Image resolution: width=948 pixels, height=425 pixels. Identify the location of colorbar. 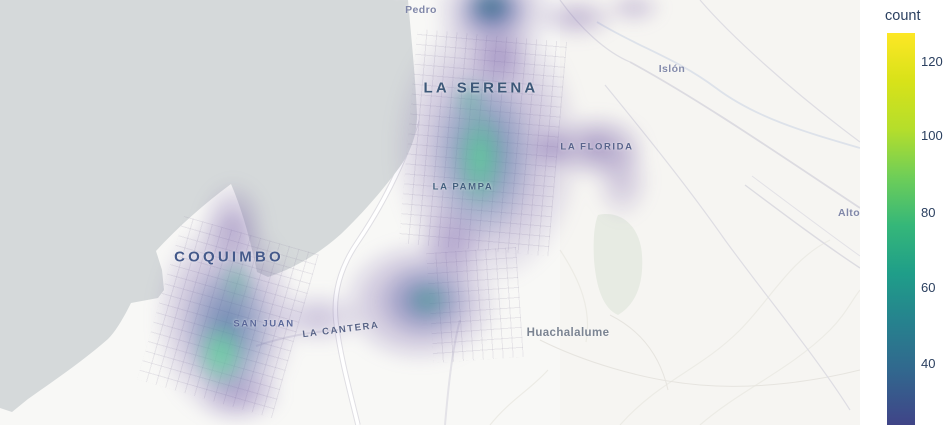
(901, 229).